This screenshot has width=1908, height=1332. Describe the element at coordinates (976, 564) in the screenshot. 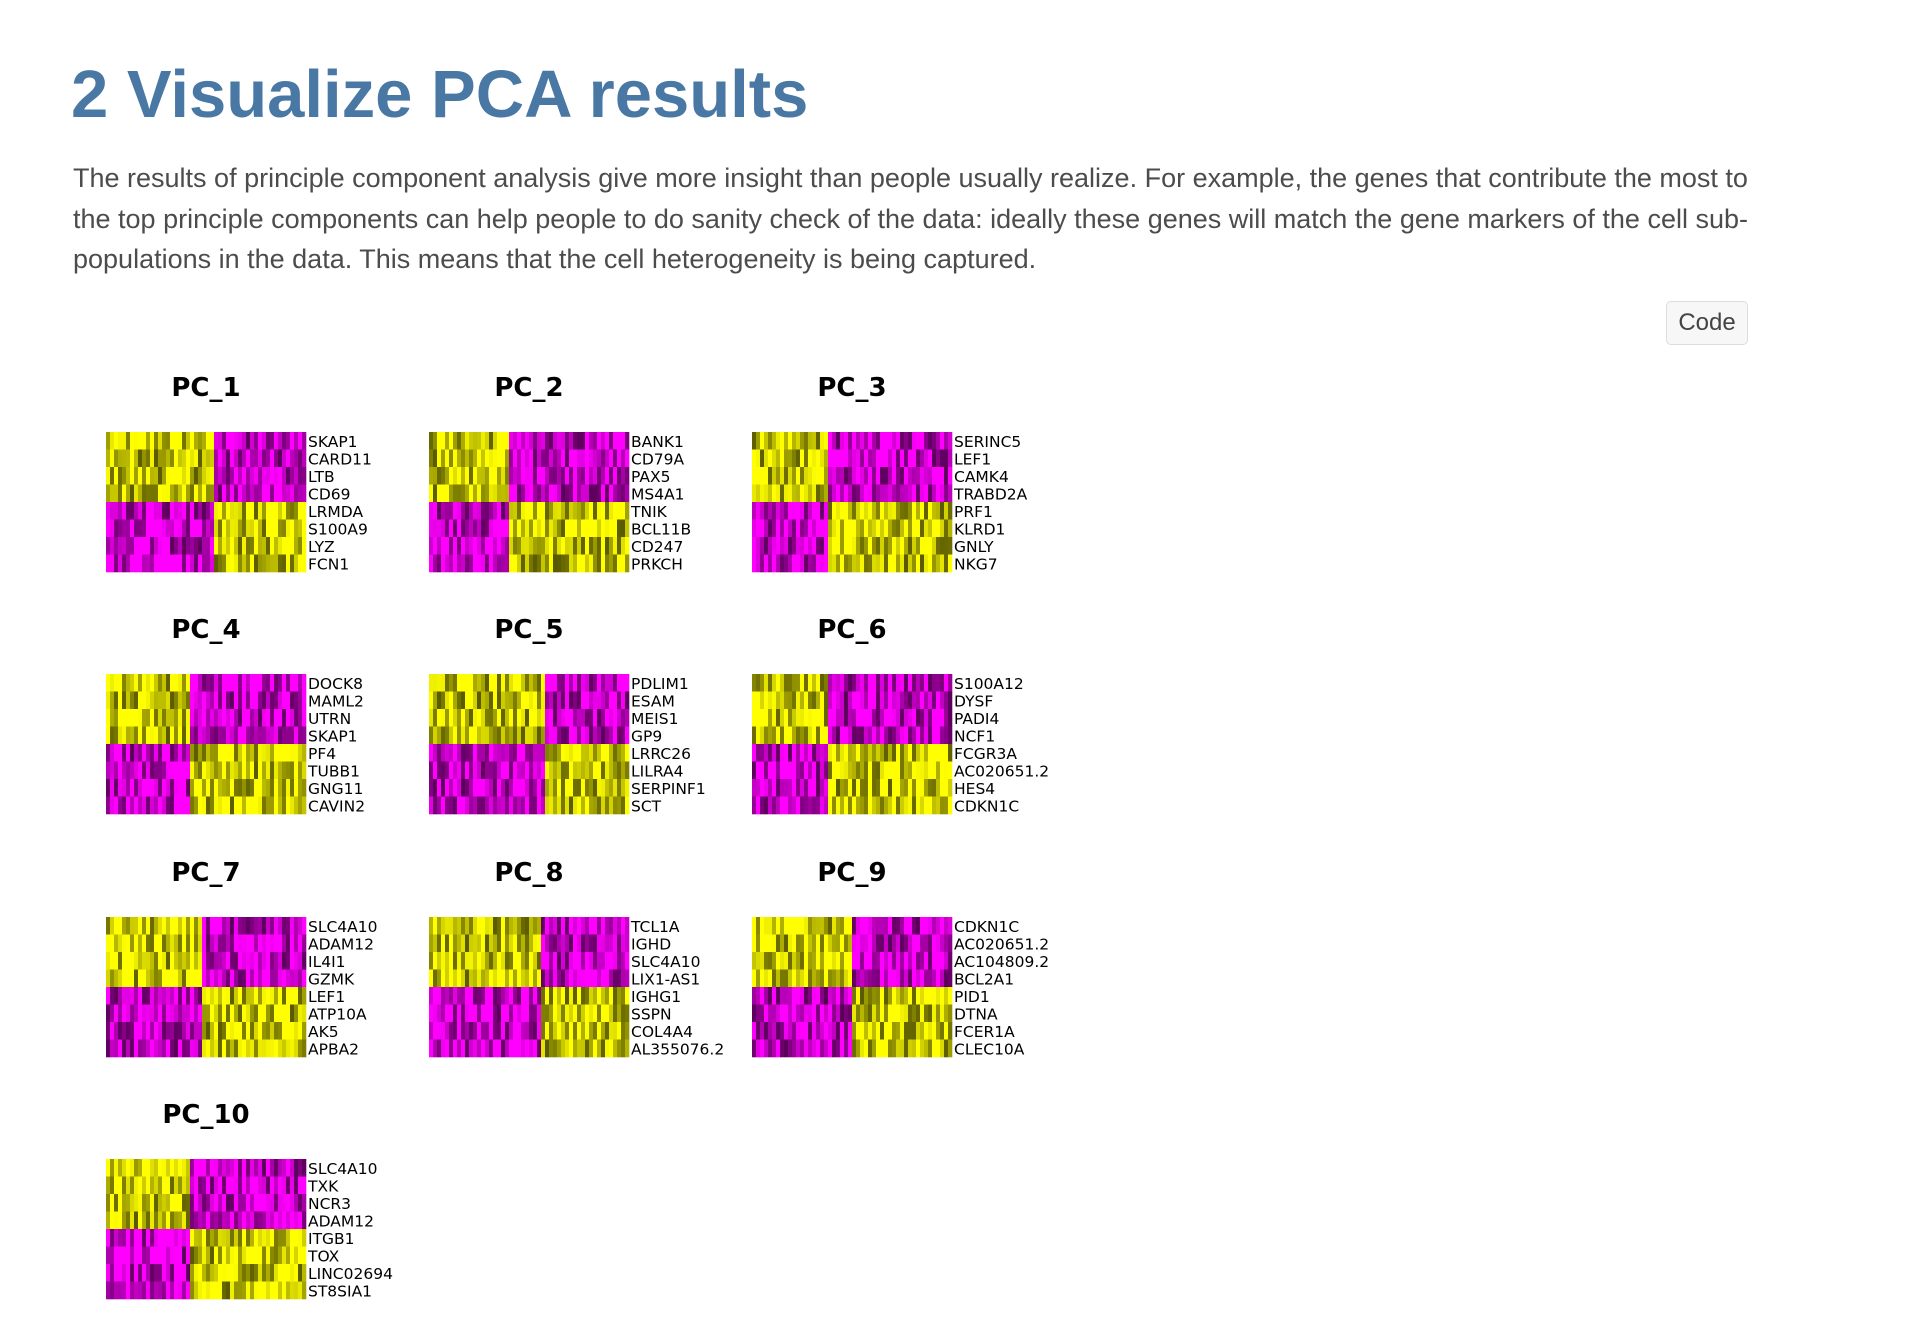

I see `gene-label: NKG7` at that location.